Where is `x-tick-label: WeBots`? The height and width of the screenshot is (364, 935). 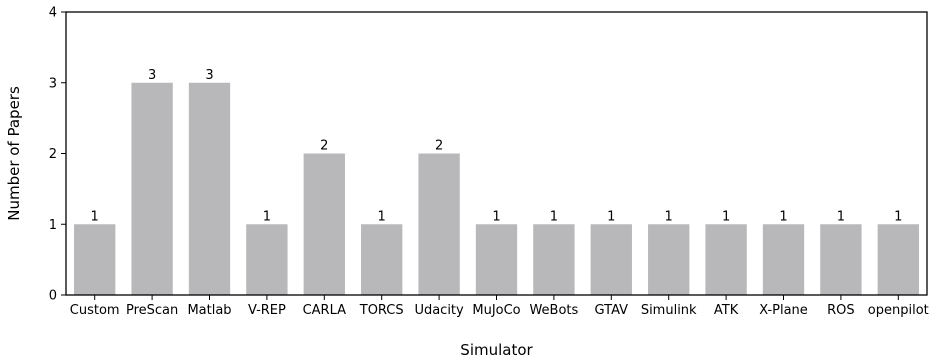
x-tick-label: WeBots is located at coordinates (553, 310).